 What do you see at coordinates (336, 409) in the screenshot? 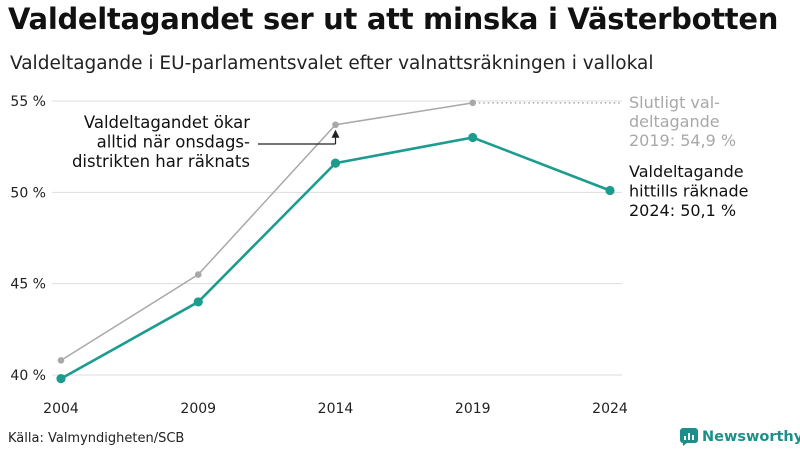
I see `x-tick-label: 2014` at bounding box center [336, 409].